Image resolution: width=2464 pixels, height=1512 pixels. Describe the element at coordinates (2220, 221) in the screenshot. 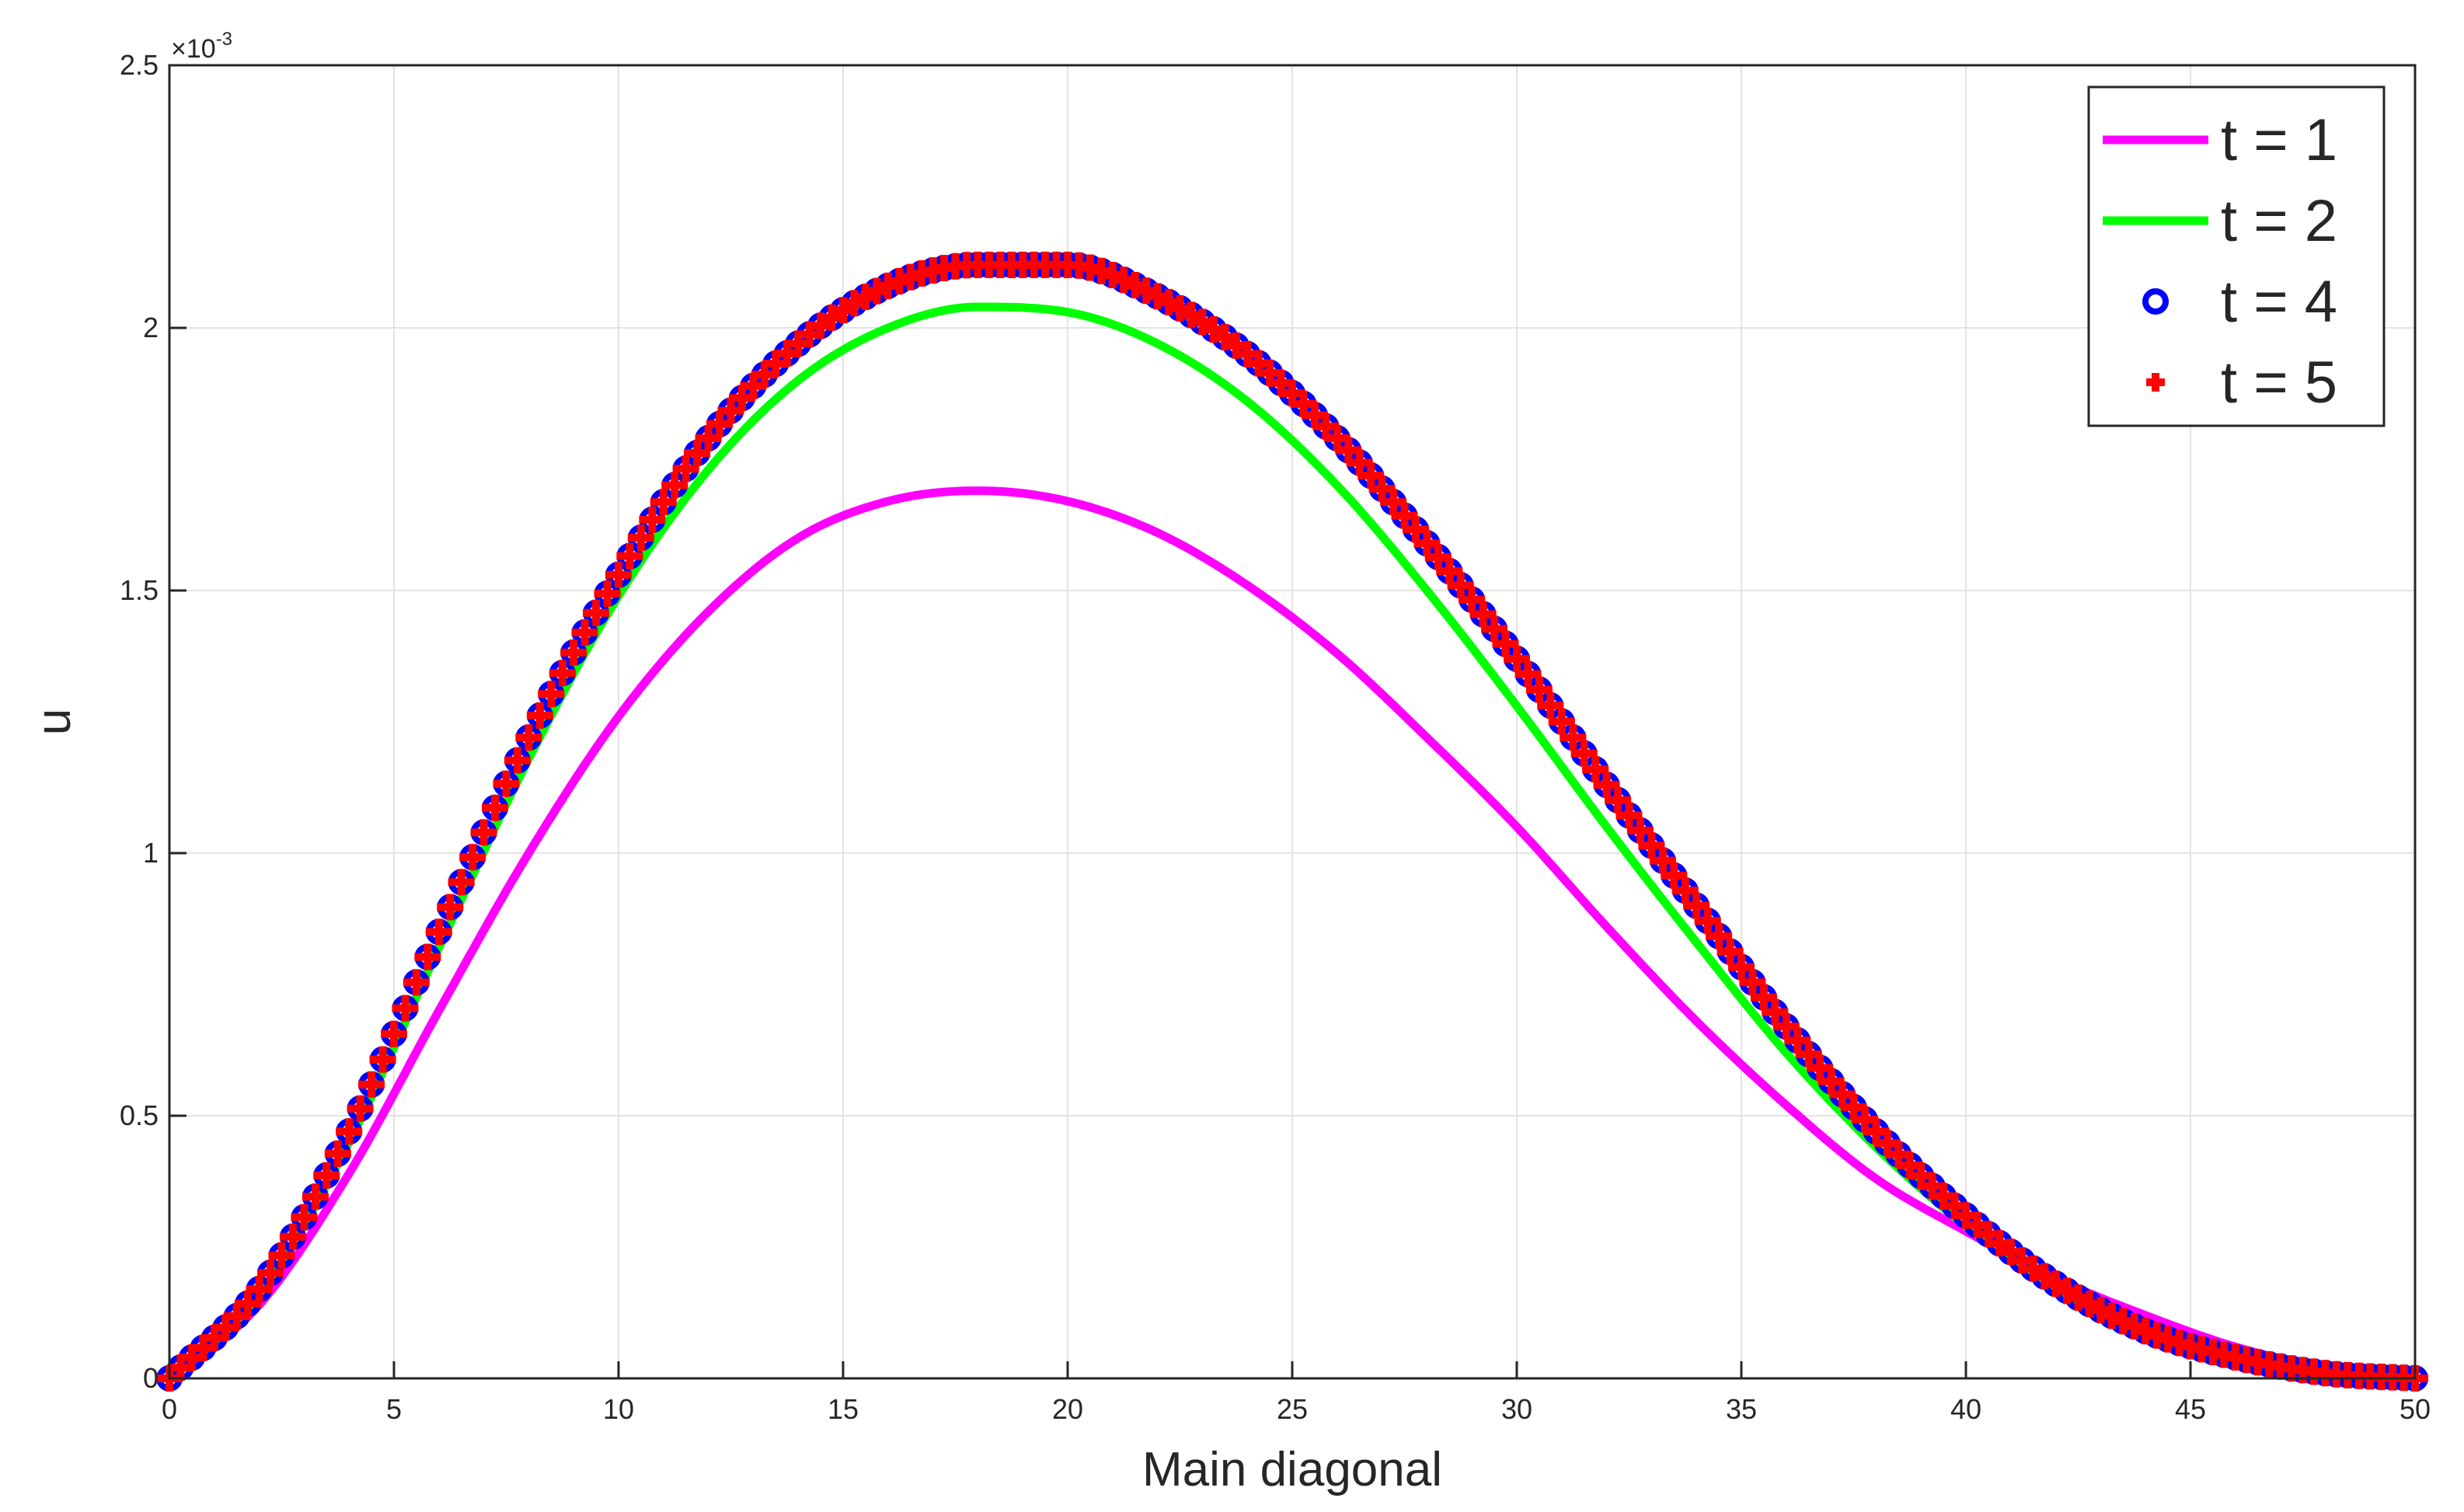

I see `legend-entry: t = 2` at that location.